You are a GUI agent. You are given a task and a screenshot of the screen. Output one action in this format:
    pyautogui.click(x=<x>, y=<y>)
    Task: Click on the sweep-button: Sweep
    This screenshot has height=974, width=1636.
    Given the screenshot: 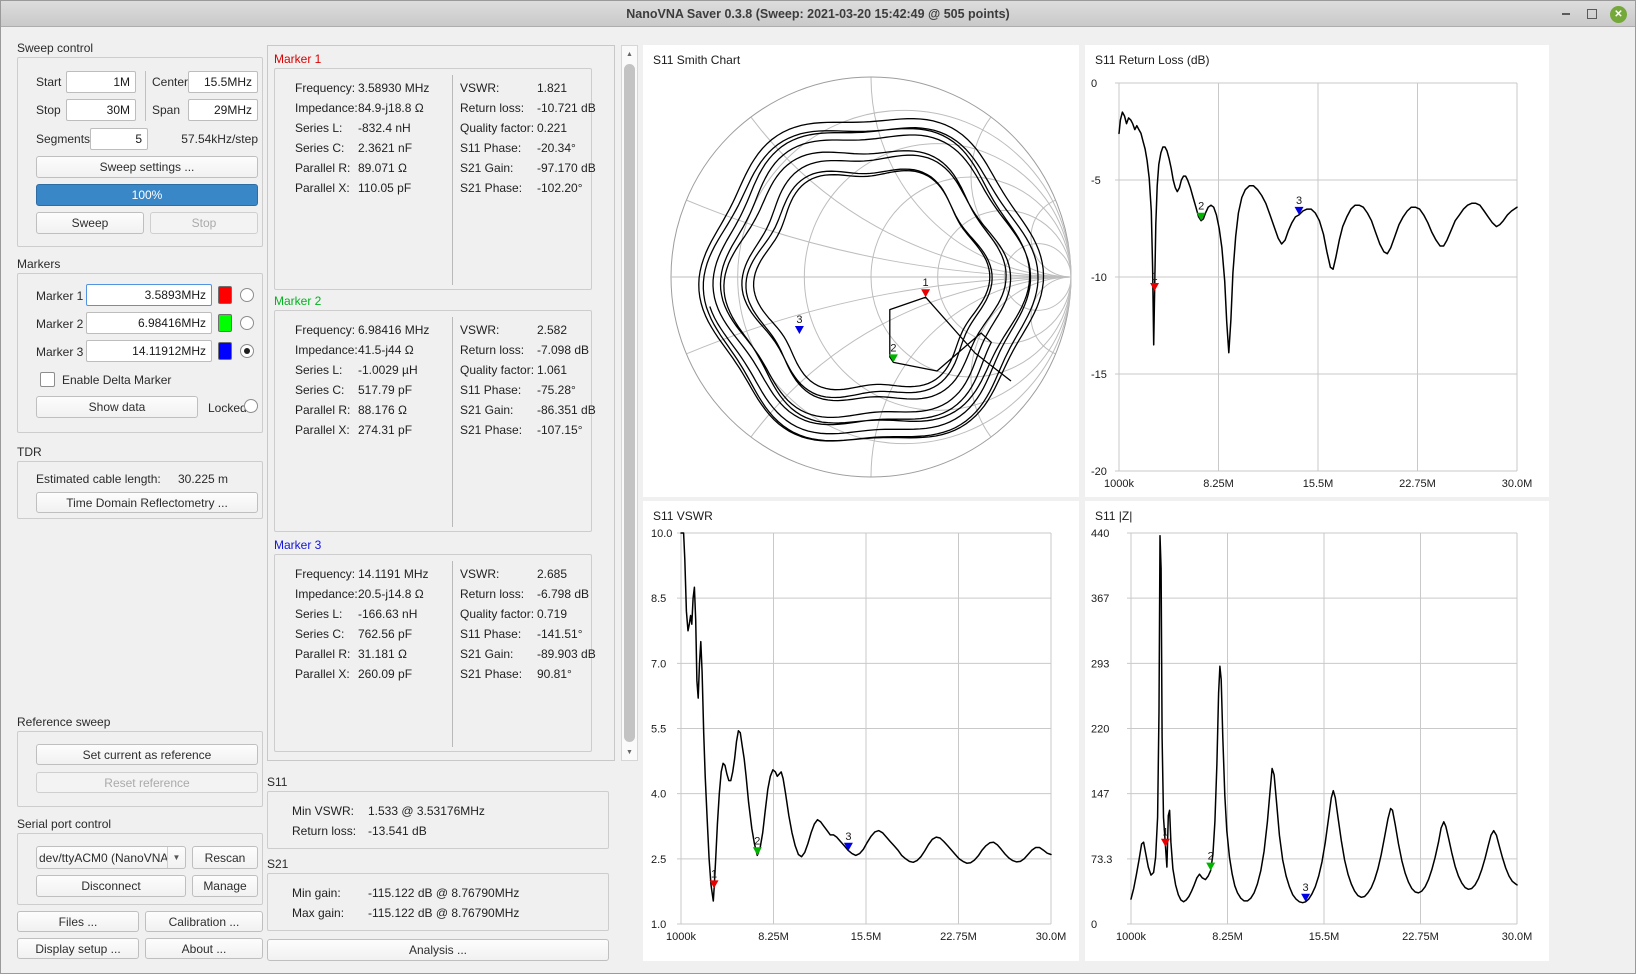 What is the action you would take?
    pyautogui.click(x=90, y=223)
    